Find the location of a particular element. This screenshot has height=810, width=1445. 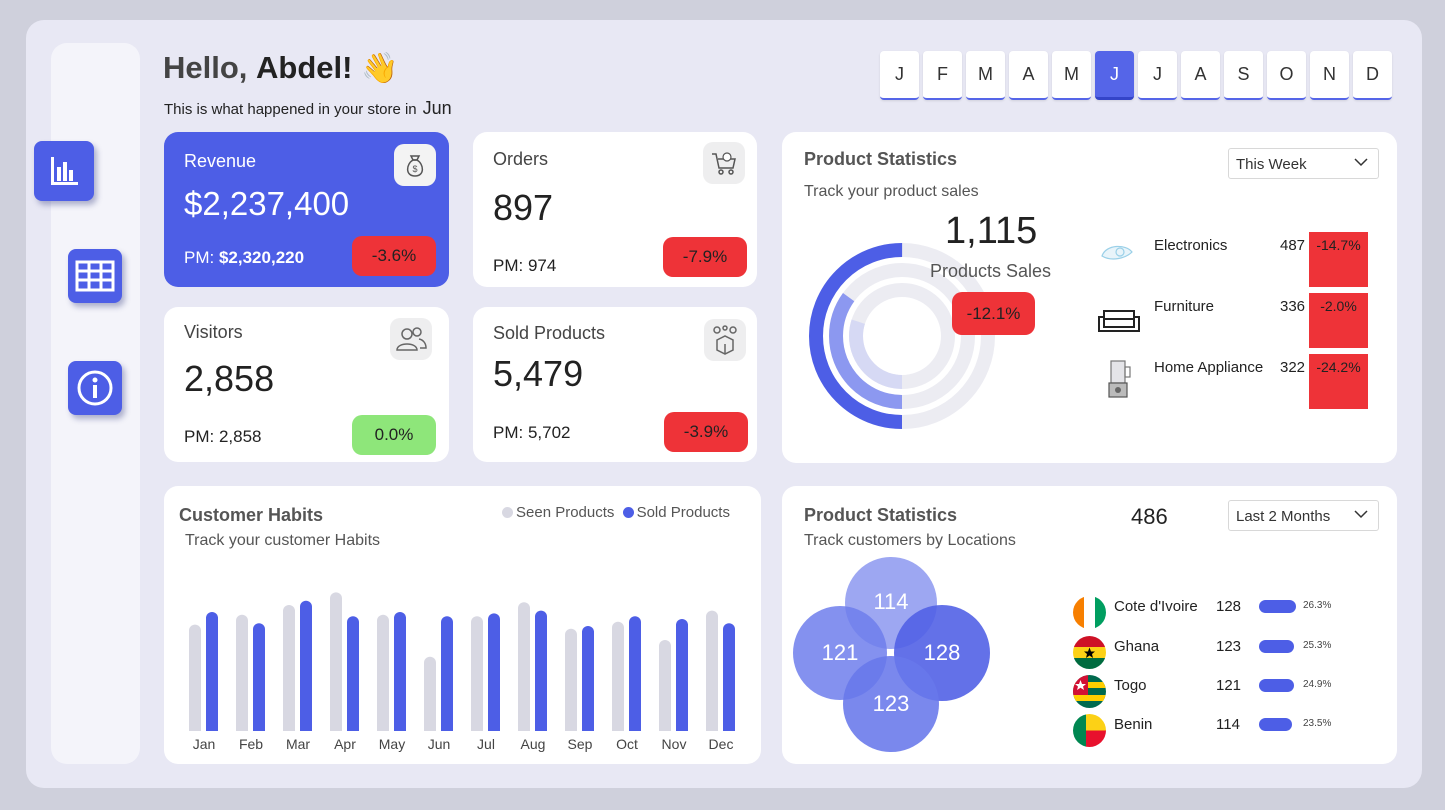

sidebar-item-dashboard is located at coordinates (75, 171).